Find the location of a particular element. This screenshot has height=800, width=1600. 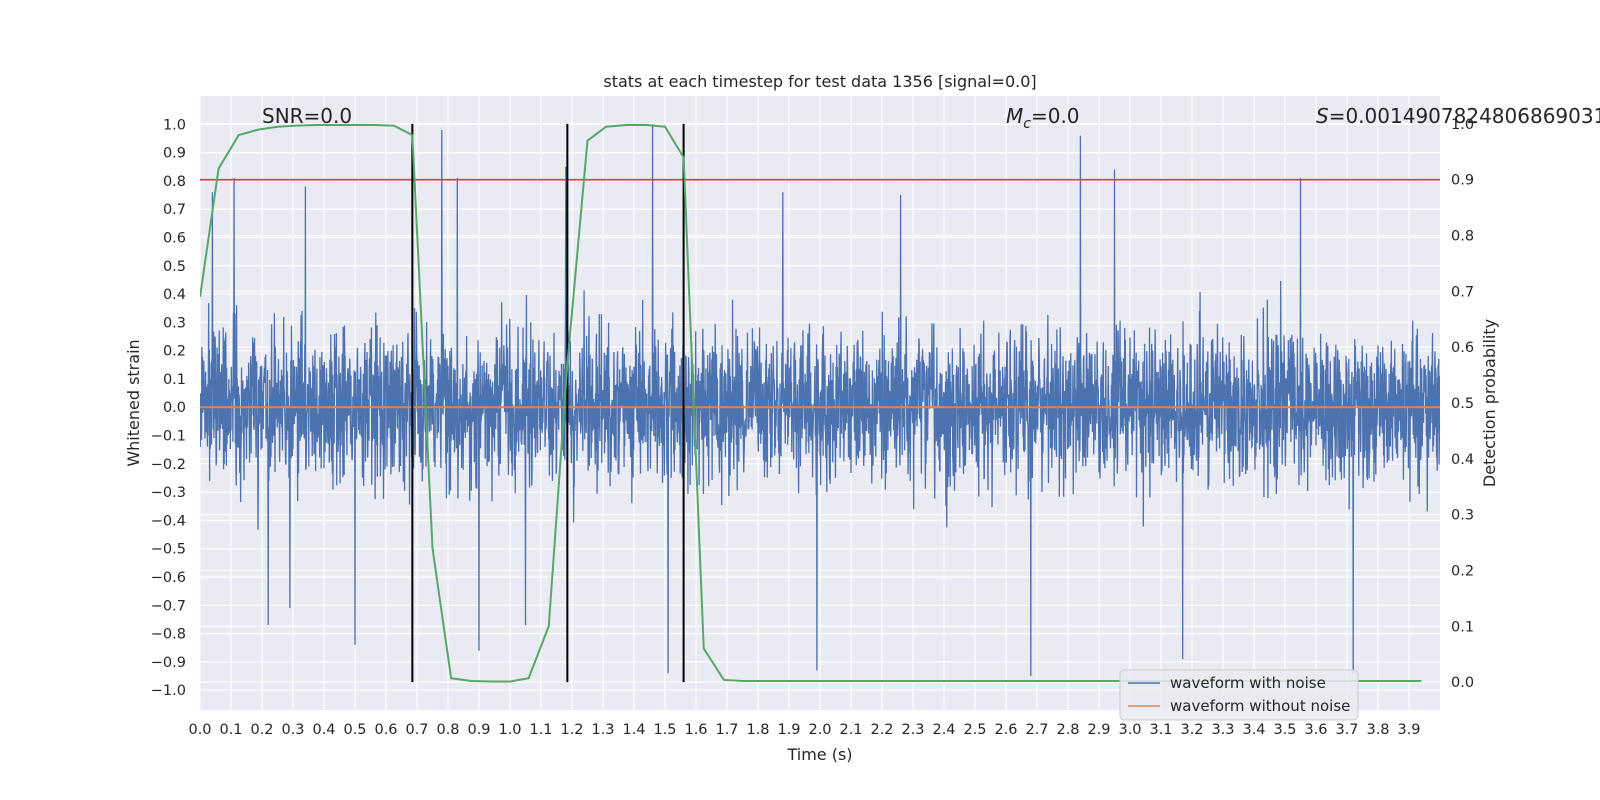

y-tick-label-right: 0.3 is located at coordinates (1462, 516).